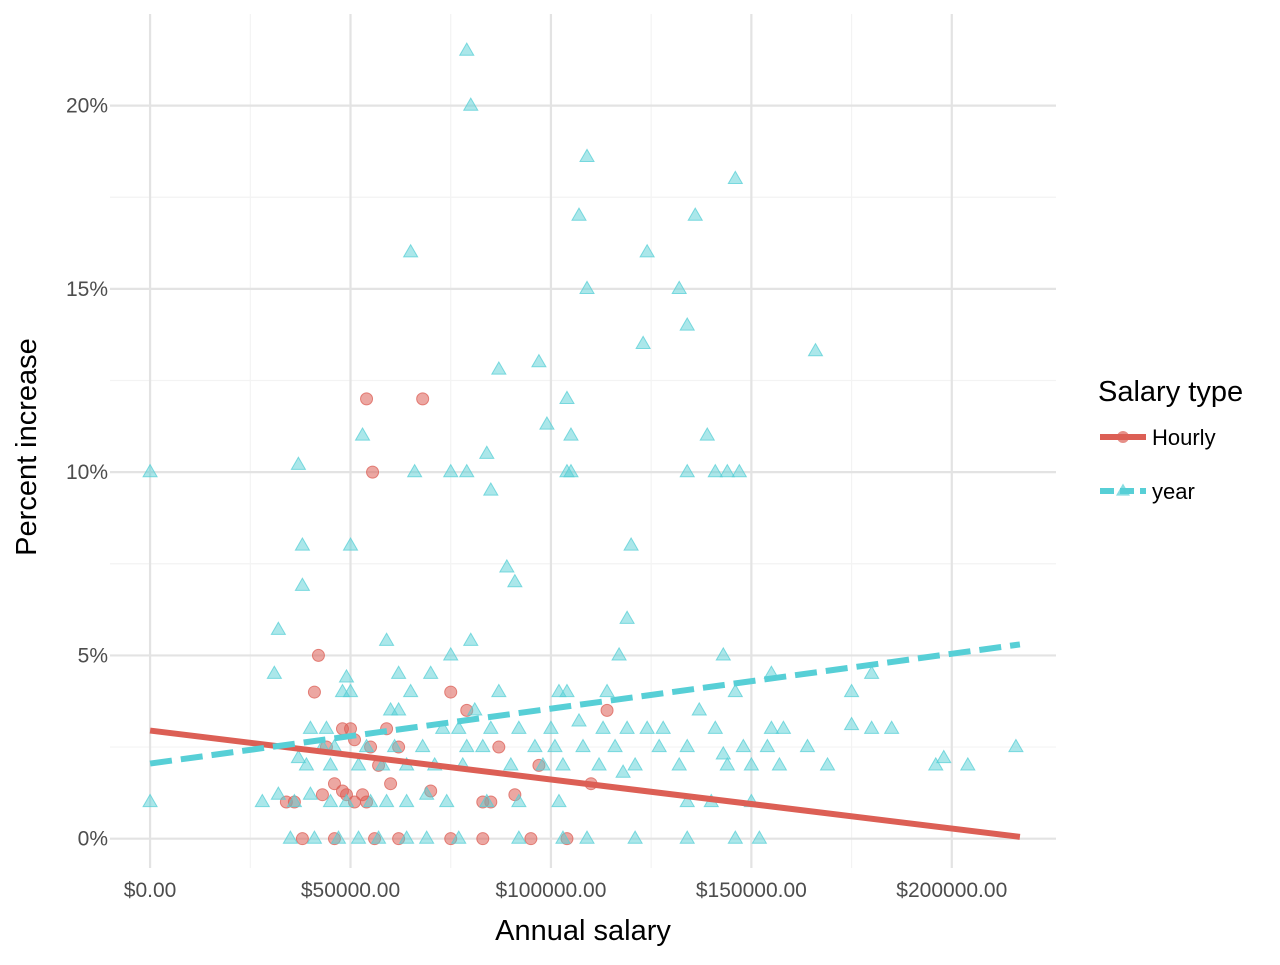  I want to click on x-tick-label: $150000.00, so click(751, 890).